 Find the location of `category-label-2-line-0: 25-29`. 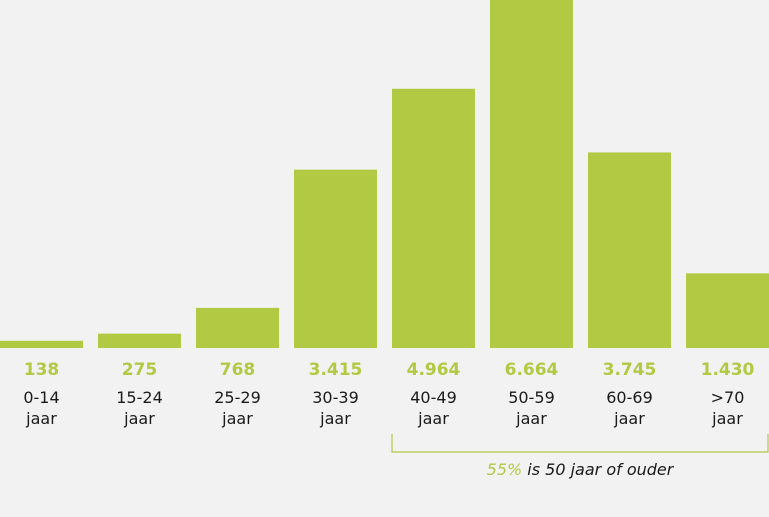

category-label-2-line-0: 25-29 is located at coordinates (237, 397).